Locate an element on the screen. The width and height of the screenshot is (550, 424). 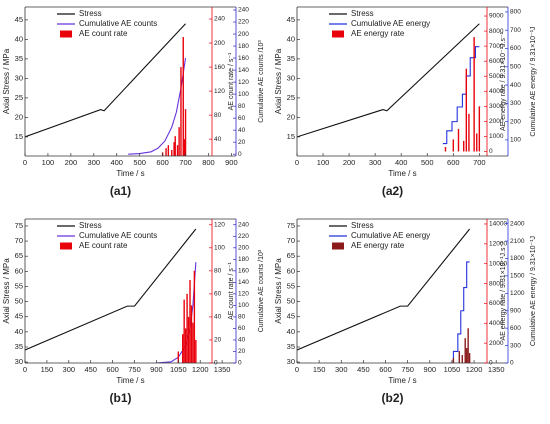
y2-tick-label: 5000 is located at coordinates (496, 76).